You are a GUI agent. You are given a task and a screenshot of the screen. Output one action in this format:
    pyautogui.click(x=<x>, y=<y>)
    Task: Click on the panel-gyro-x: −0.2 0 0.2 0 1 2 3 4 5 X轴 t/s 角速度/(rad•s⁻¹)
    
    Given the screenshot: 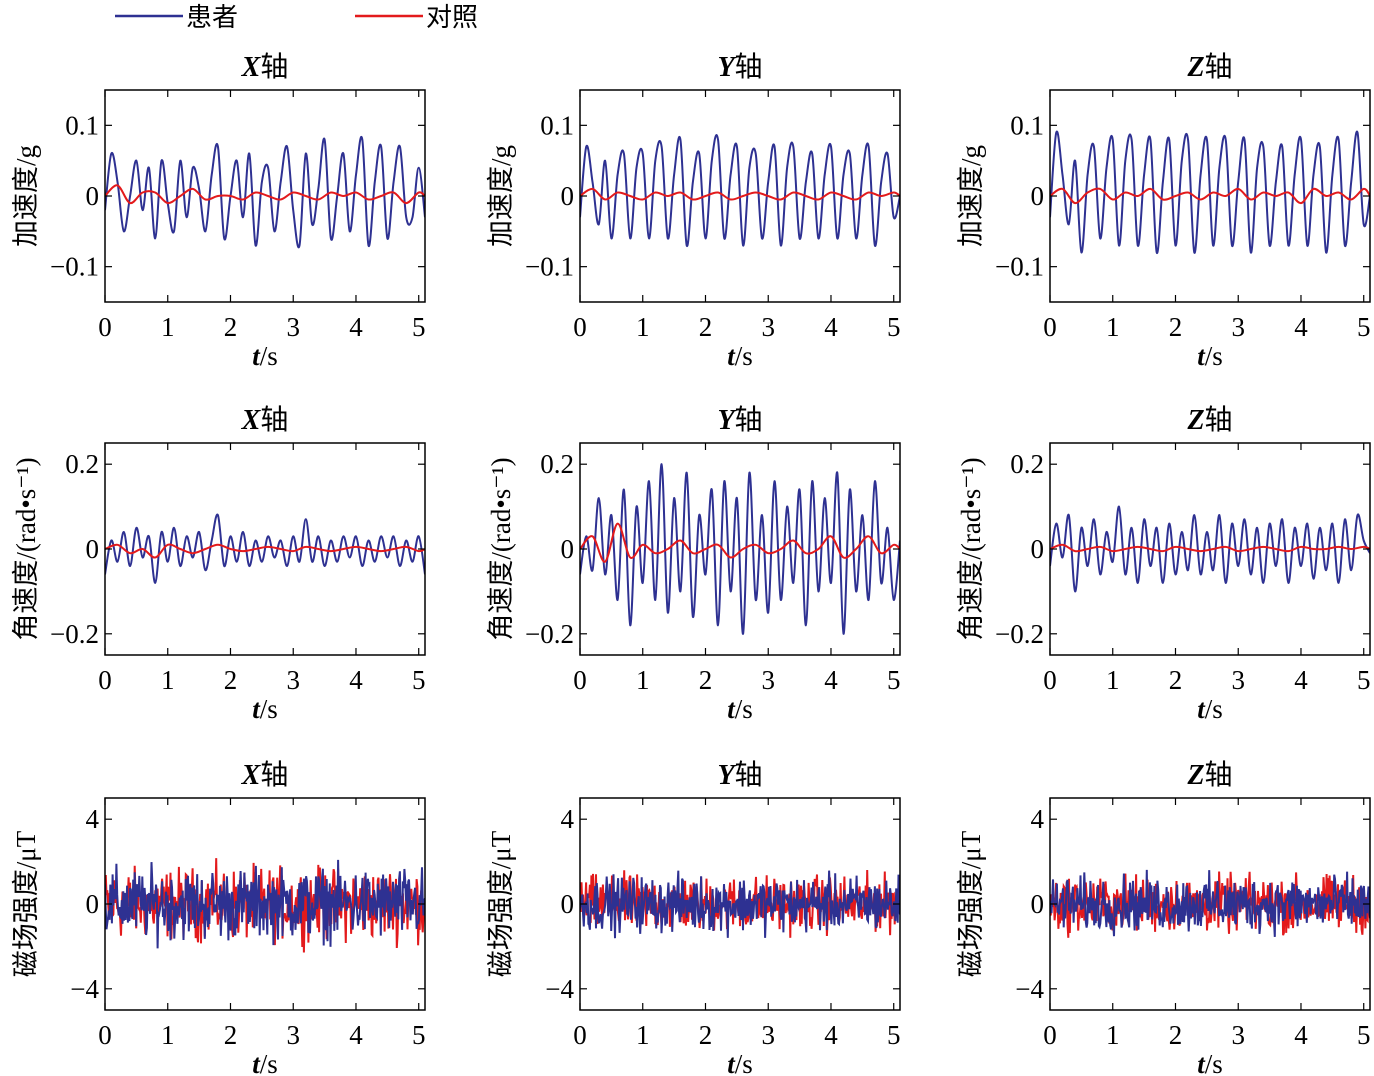 What is the action you would take?
    pyautogui.click(x=218, y=564)
    